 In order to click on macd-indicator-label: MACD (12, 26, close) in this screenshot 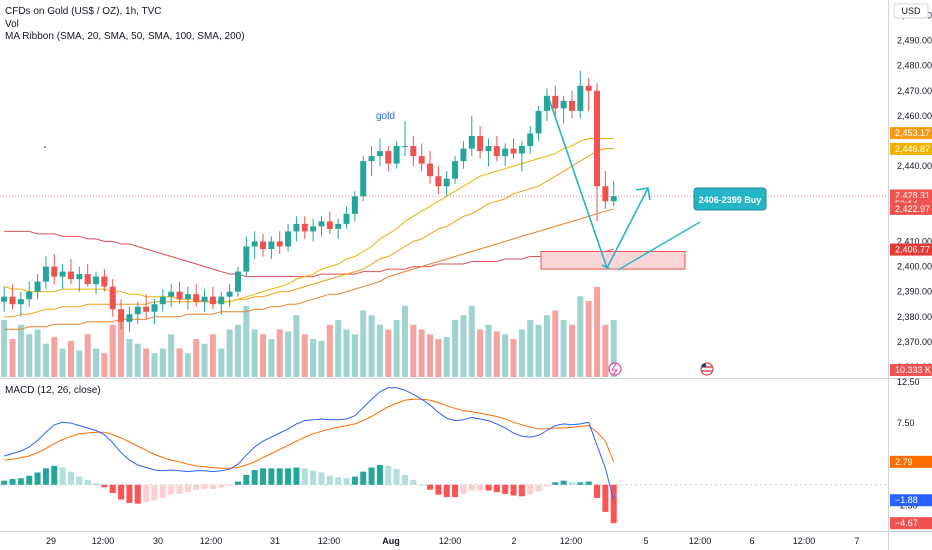, I will do `click(53, 390)`.